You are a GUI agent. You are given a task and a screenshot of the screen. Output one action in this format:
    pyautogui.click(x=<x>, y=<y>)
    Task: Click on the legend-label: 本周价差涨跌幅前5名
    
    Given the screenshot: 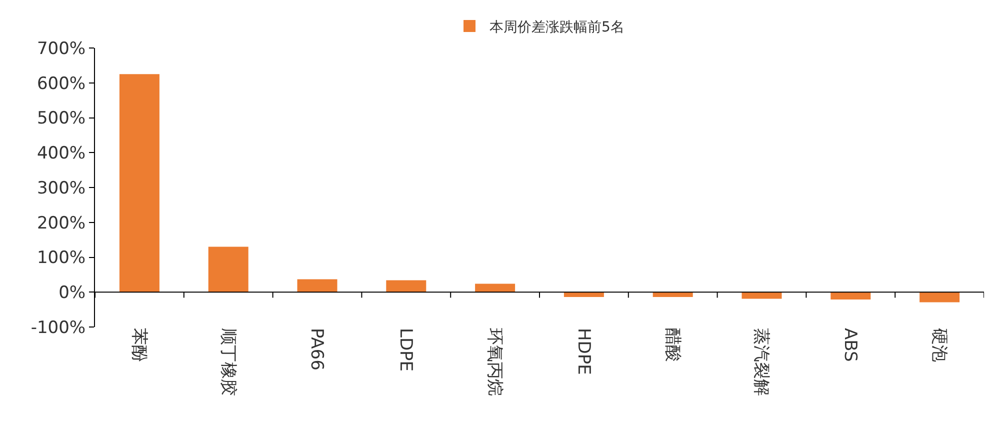 What is the action you would take?
    pyautogui.click(x=557, y=27)
    